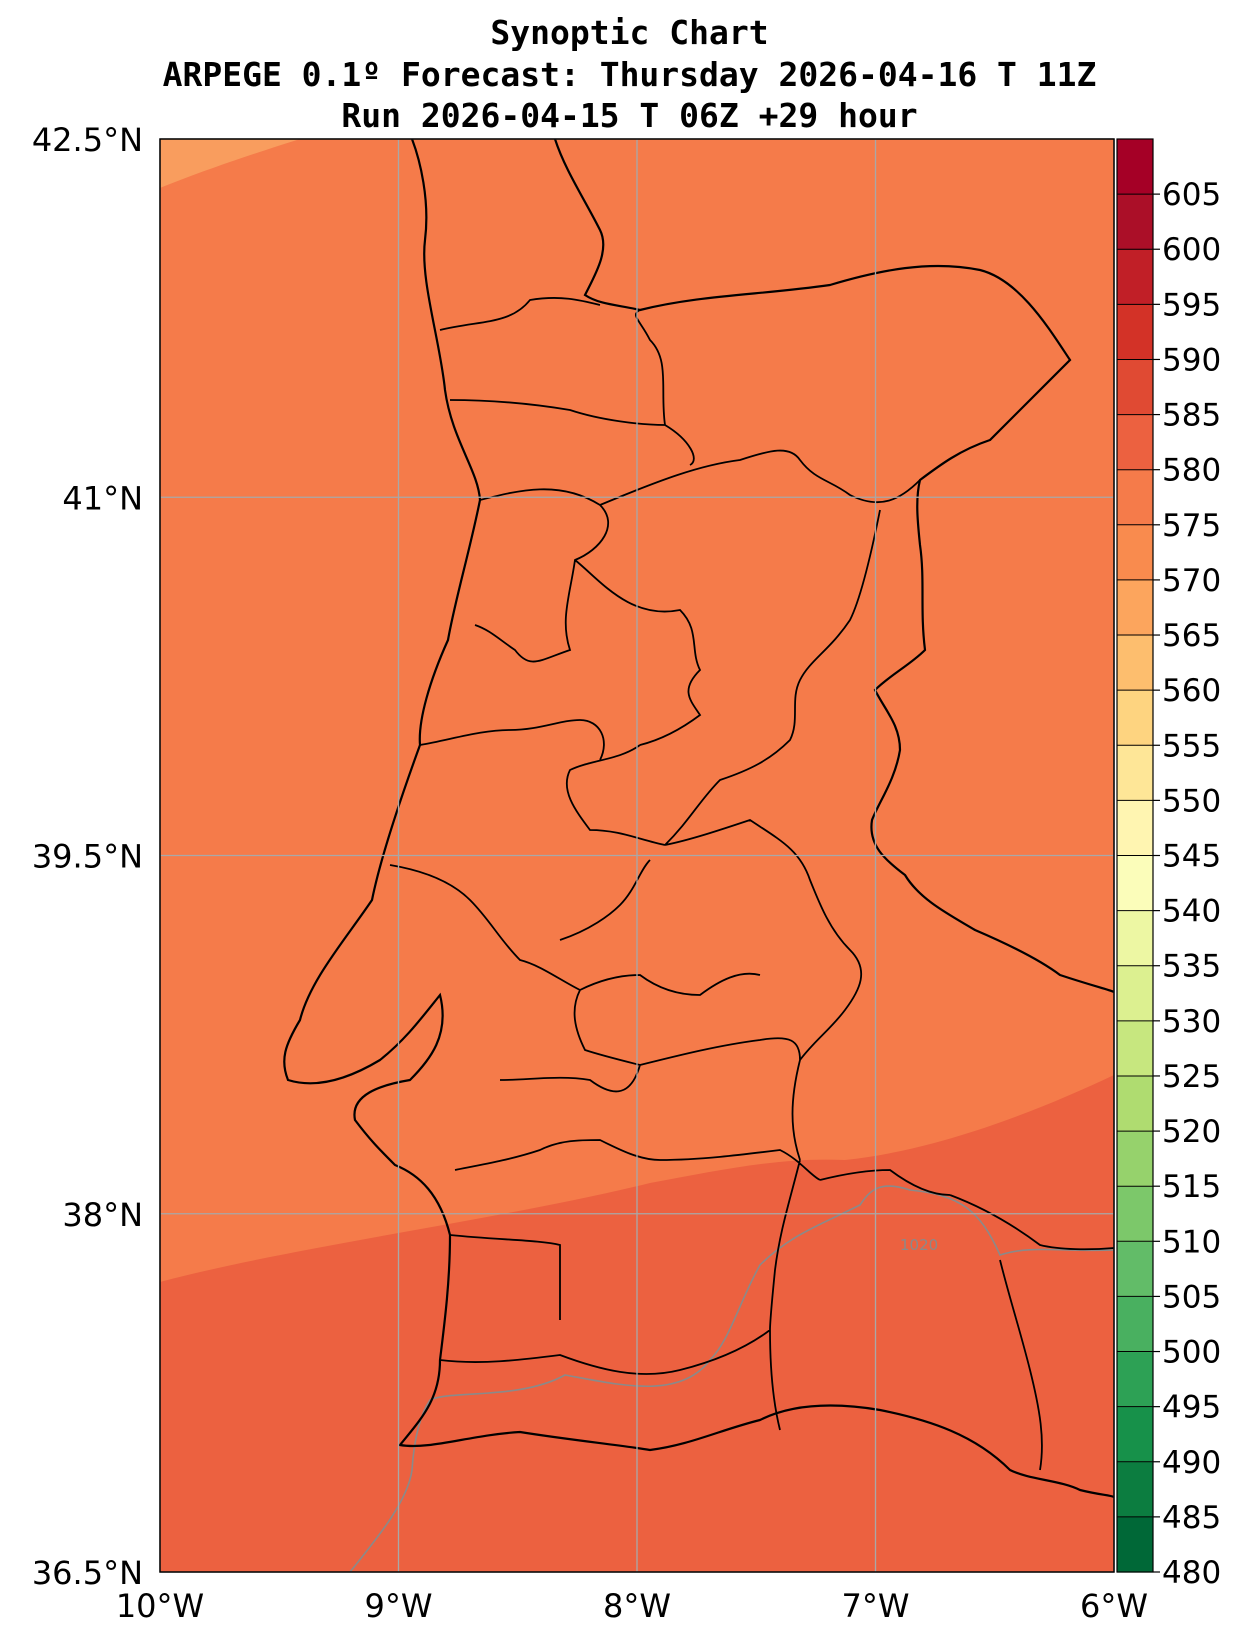 The width and height of the screenshot is (1259, 1646). I want to click on colorbar-tick-label: 490, so click(1191, 1463).